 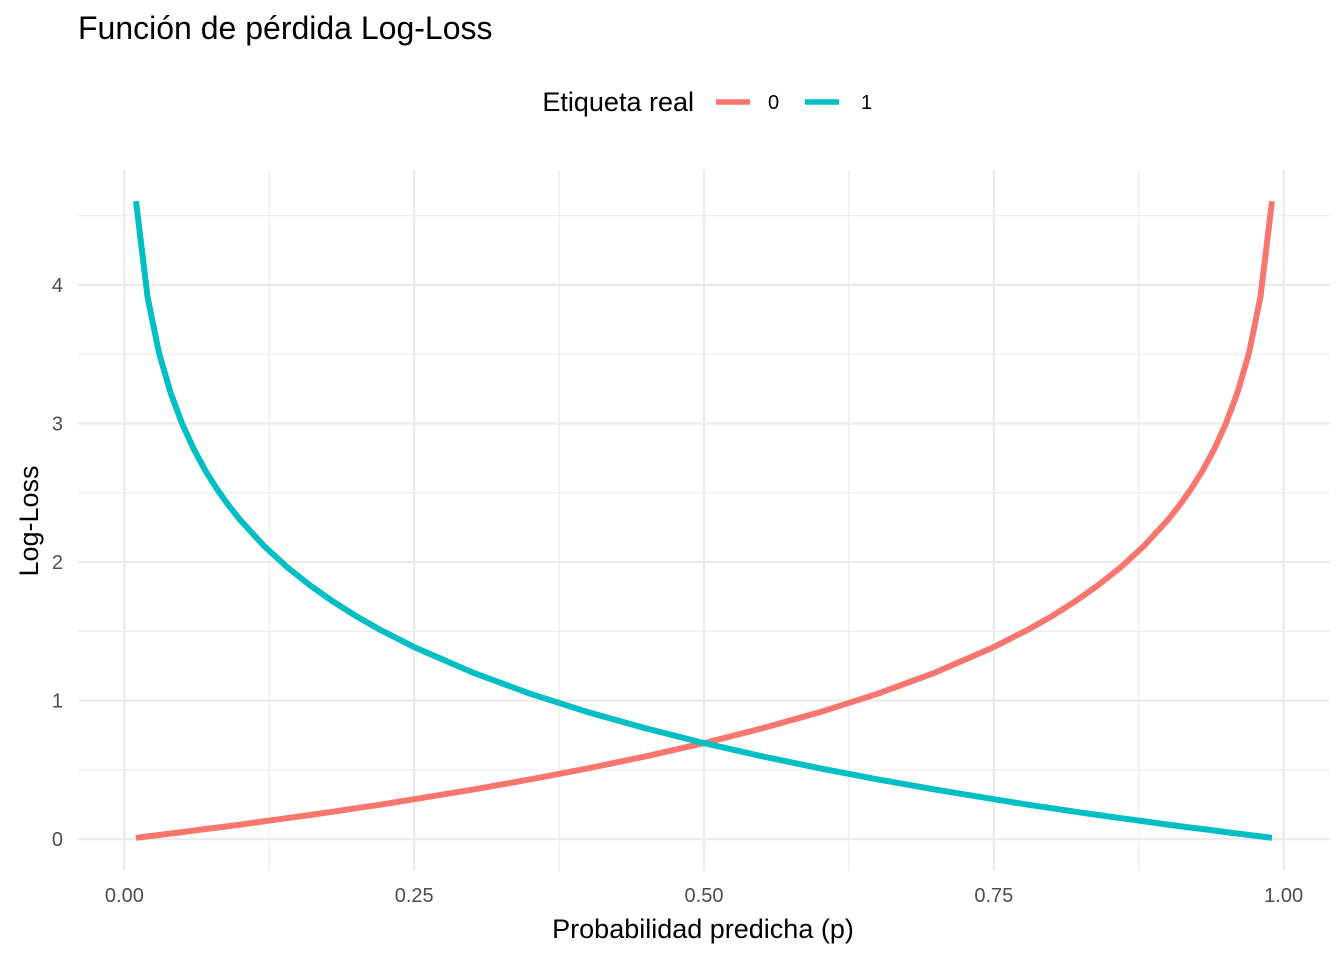 I want to click on legend-title: Etiqueta real, so click(x=618, y=102).